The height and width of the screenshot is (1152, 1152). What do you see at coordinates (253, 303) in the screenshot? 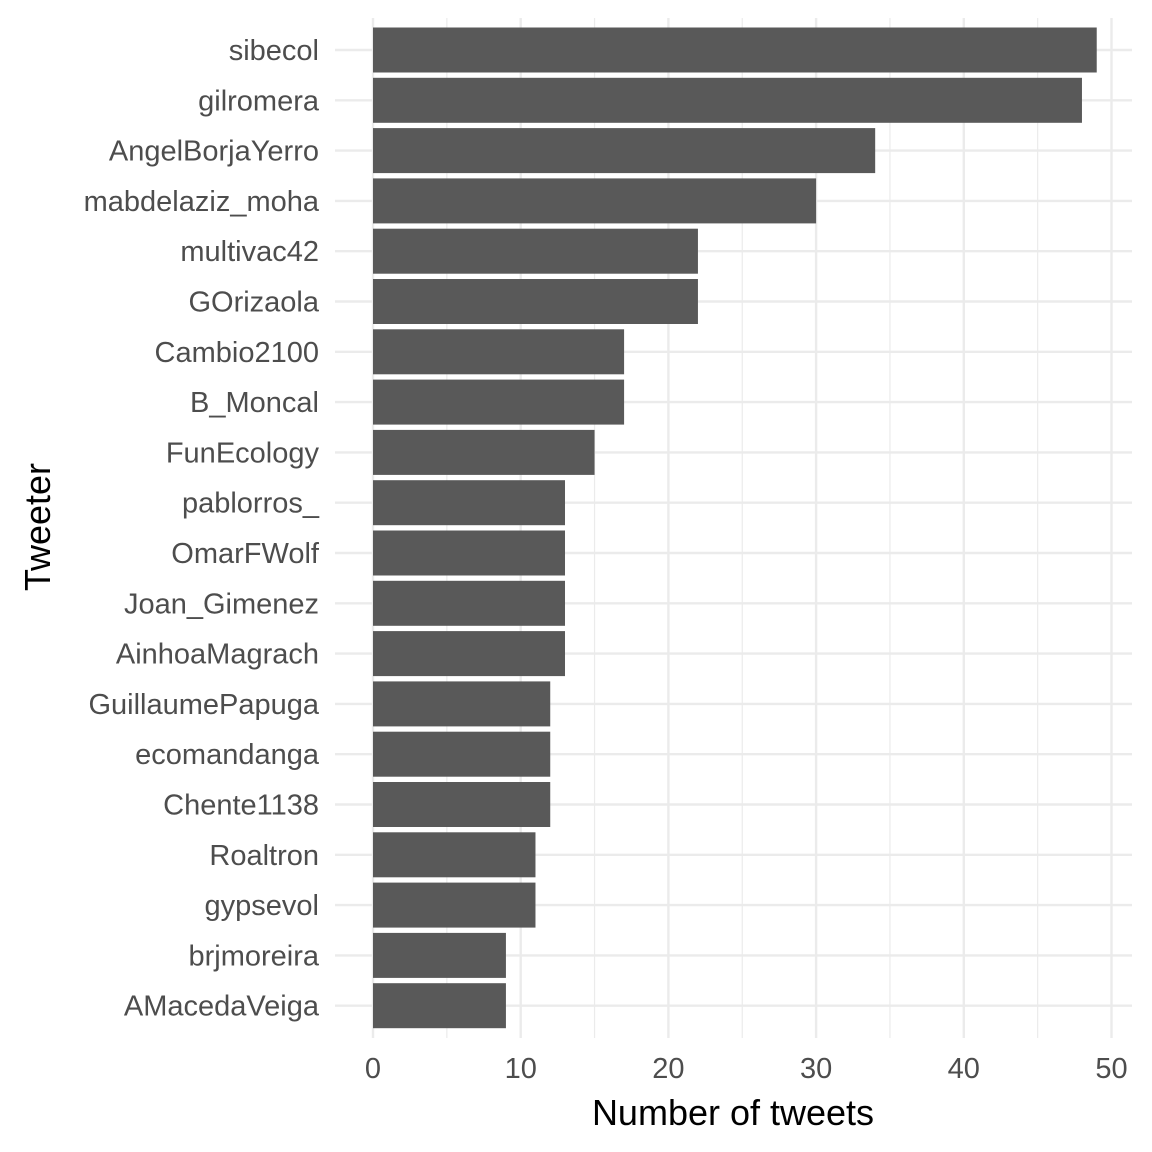
I see `y-tick-label: GOrizaola` at bounding box center [253, 303].